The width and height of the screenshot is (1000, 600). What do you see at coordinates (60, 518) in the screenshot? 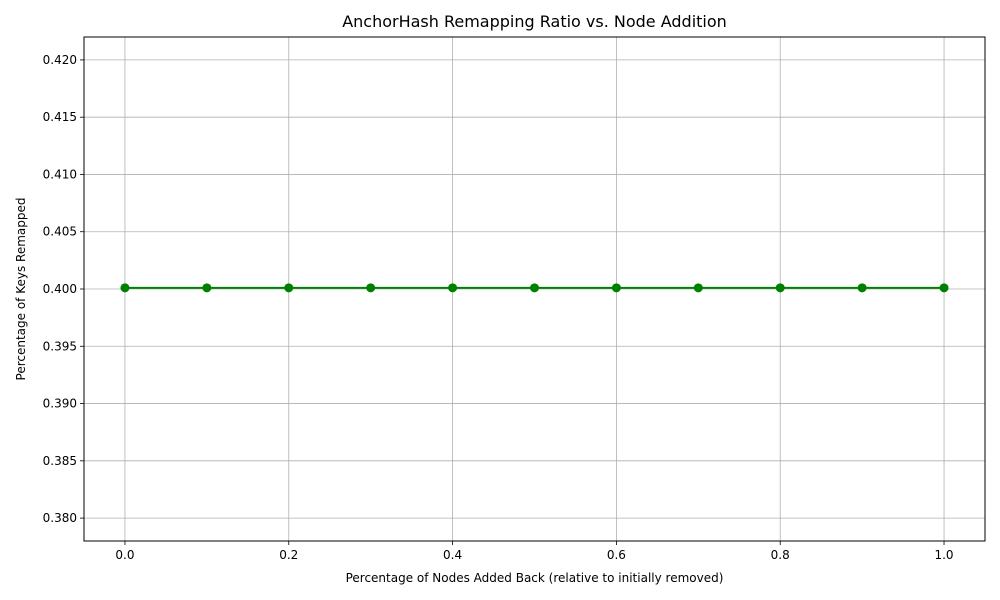
I see `y-tick-label: 0.380` at bounding box center [60, 518].